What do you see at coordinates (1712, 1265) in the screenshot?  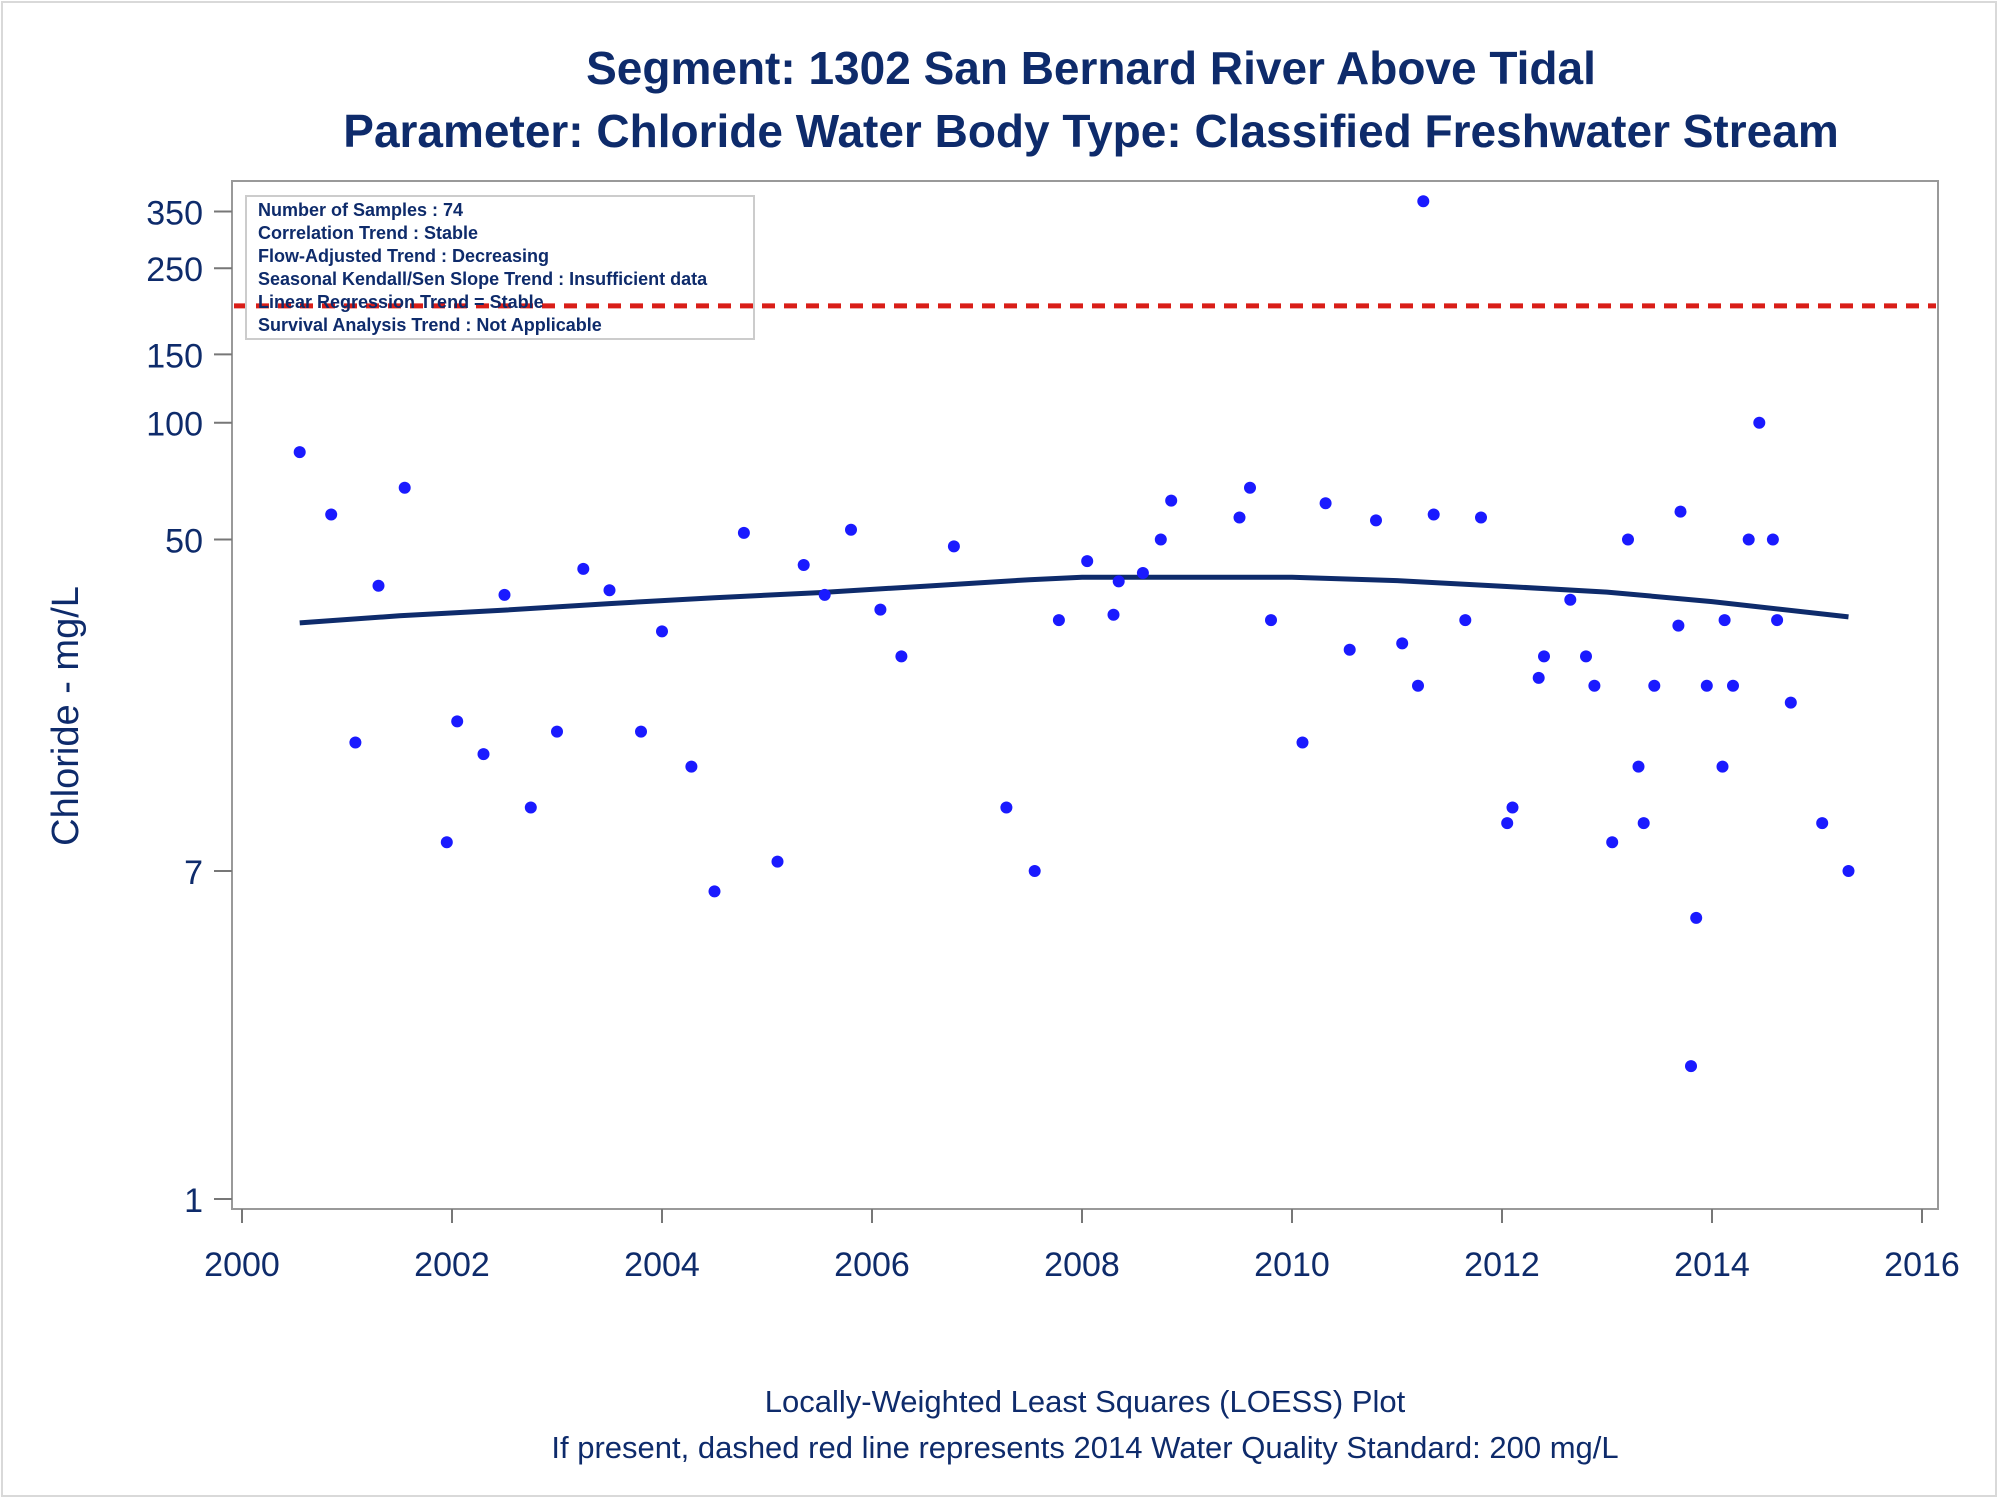 I see `x-tick-label: 2014` at bounding box center [1712, 1265].